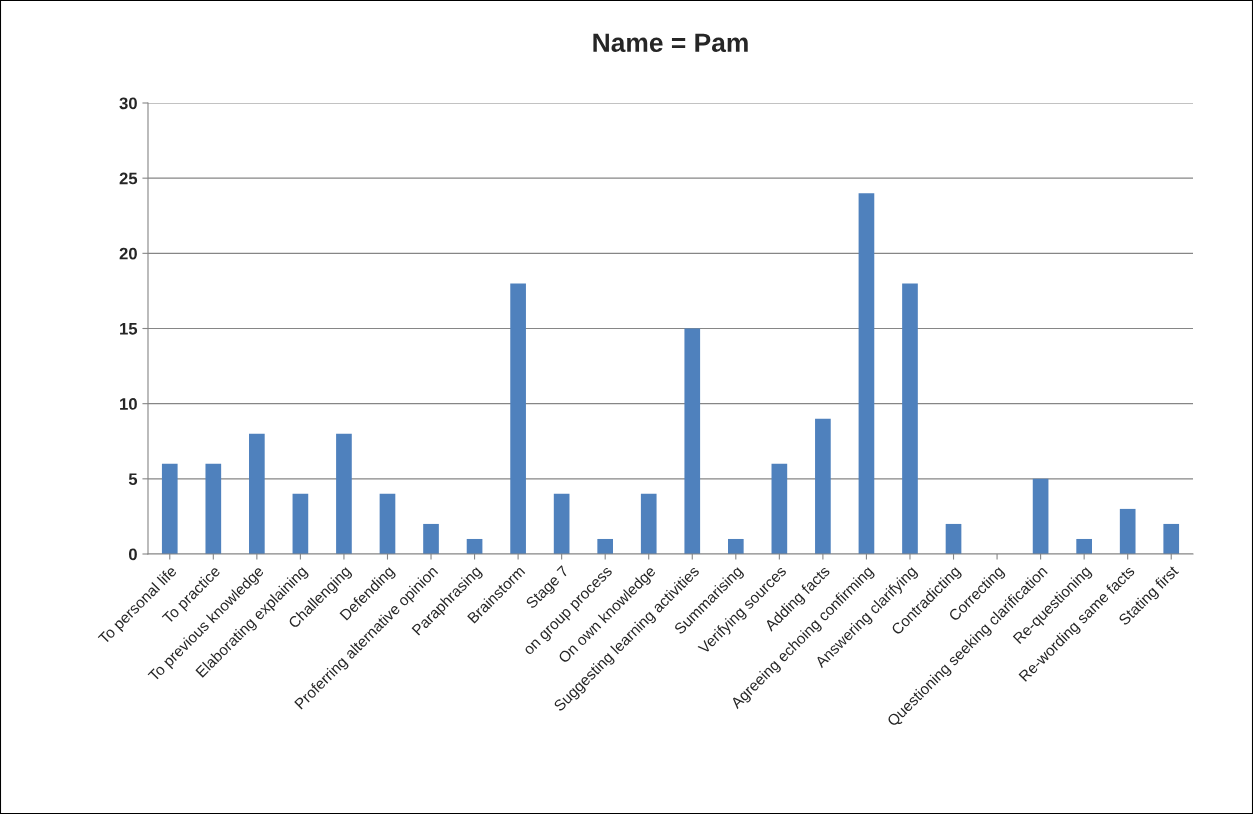 This screenshot has height=814, width=1253. I want to click on chart-title: Name = Pam, so click(670, 43).